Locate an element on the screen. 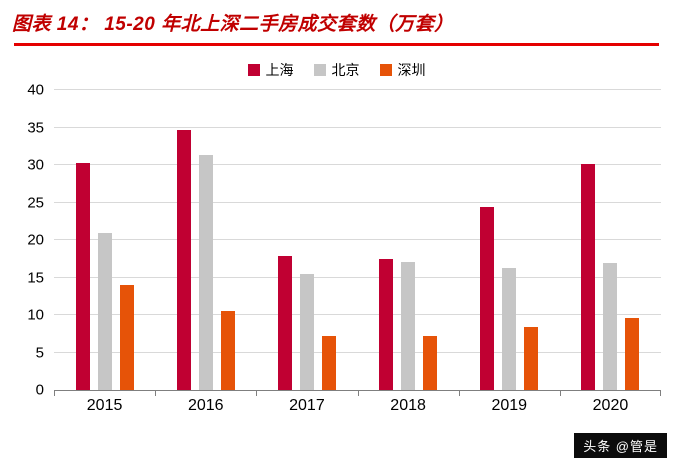  x-category-label: 2020 is located at coordinates (610, 405).